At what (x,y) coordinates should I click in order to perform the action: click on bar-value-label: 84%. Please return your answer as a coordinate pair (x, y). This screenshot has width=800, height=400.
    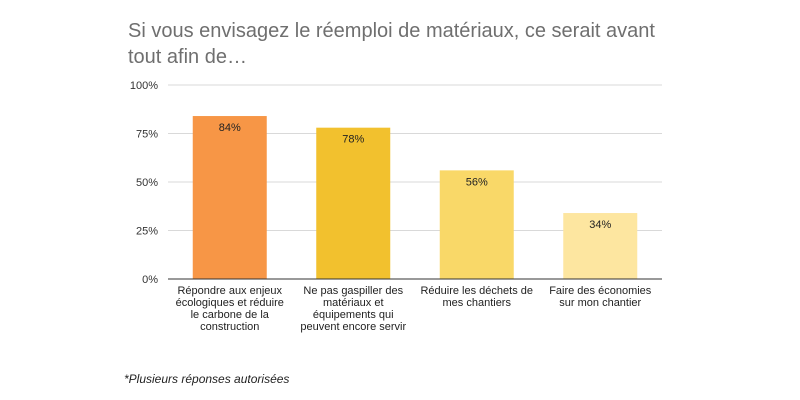
    Looking at the image, I should click on (230, 128).